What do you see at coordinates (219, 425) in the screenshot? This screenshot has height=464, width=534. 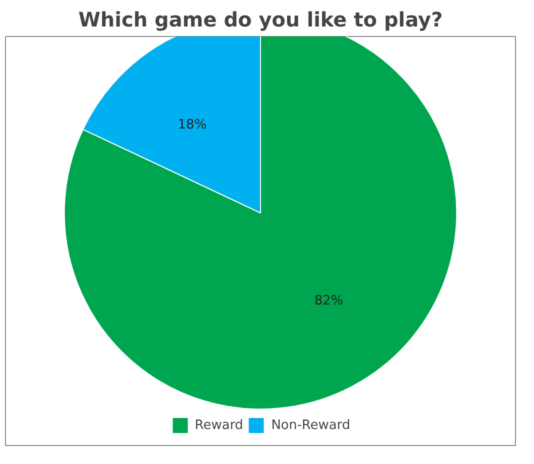 I see `legend-label: Reward` at bounding box center [219, 425].